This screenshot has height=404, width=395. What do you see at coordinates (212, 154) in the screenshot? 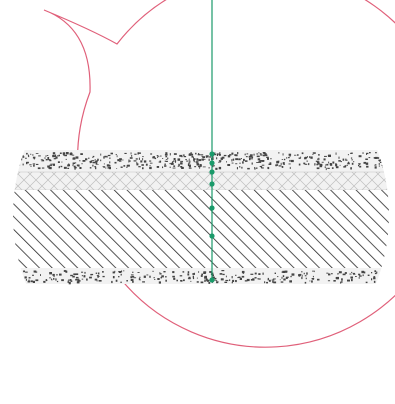
I see `measure-point` at bounding box center [212, 154].